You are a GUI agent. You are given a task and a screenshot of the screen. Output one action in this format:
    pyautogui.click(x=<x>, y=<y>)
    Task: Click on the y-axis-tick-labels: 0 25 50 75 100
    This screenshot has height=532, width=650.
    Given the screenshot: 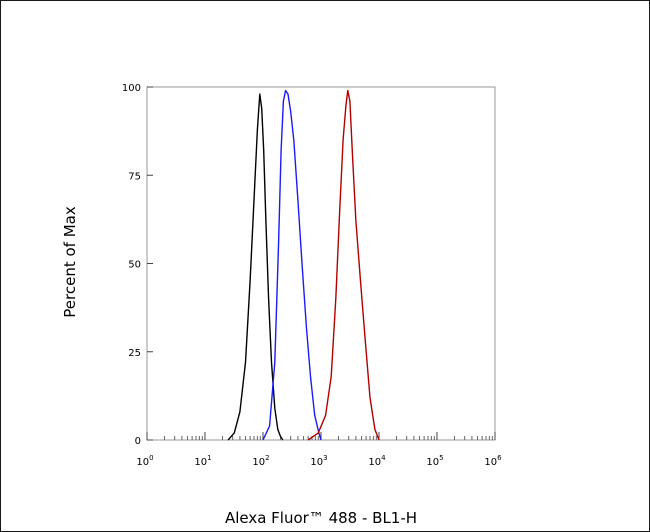 What is the action you would take?
    pyautogui.click(x=131, y=265)
    